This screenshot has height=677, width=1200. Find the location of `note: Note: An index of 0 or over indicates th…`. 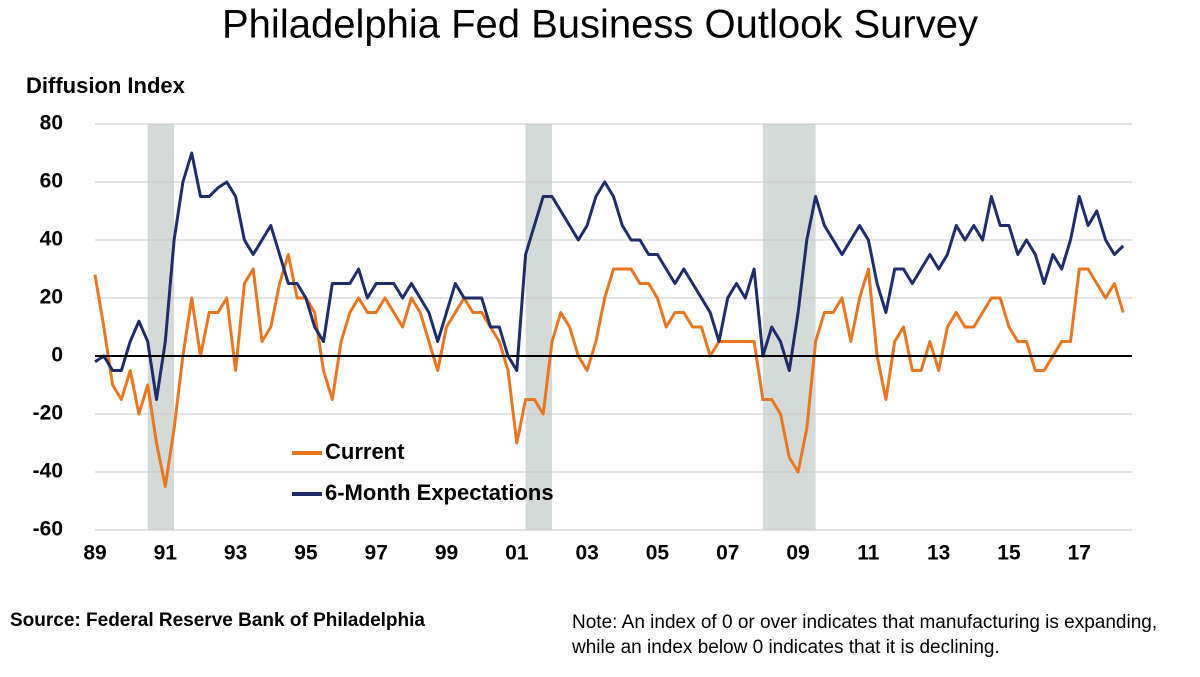

note: Note: An index of 0 or over indicates th… is located at coordinates (865, 635).